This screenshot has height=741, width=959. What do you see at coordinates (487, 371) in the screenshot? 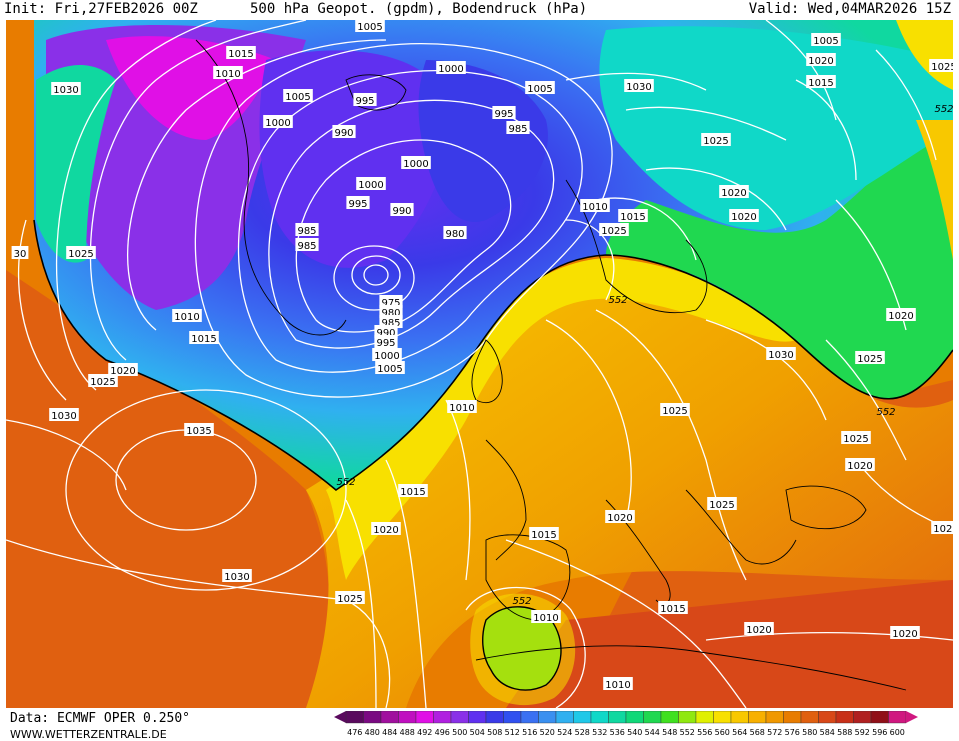
I see `coast-british-isles` at bounding box center [487, 371].